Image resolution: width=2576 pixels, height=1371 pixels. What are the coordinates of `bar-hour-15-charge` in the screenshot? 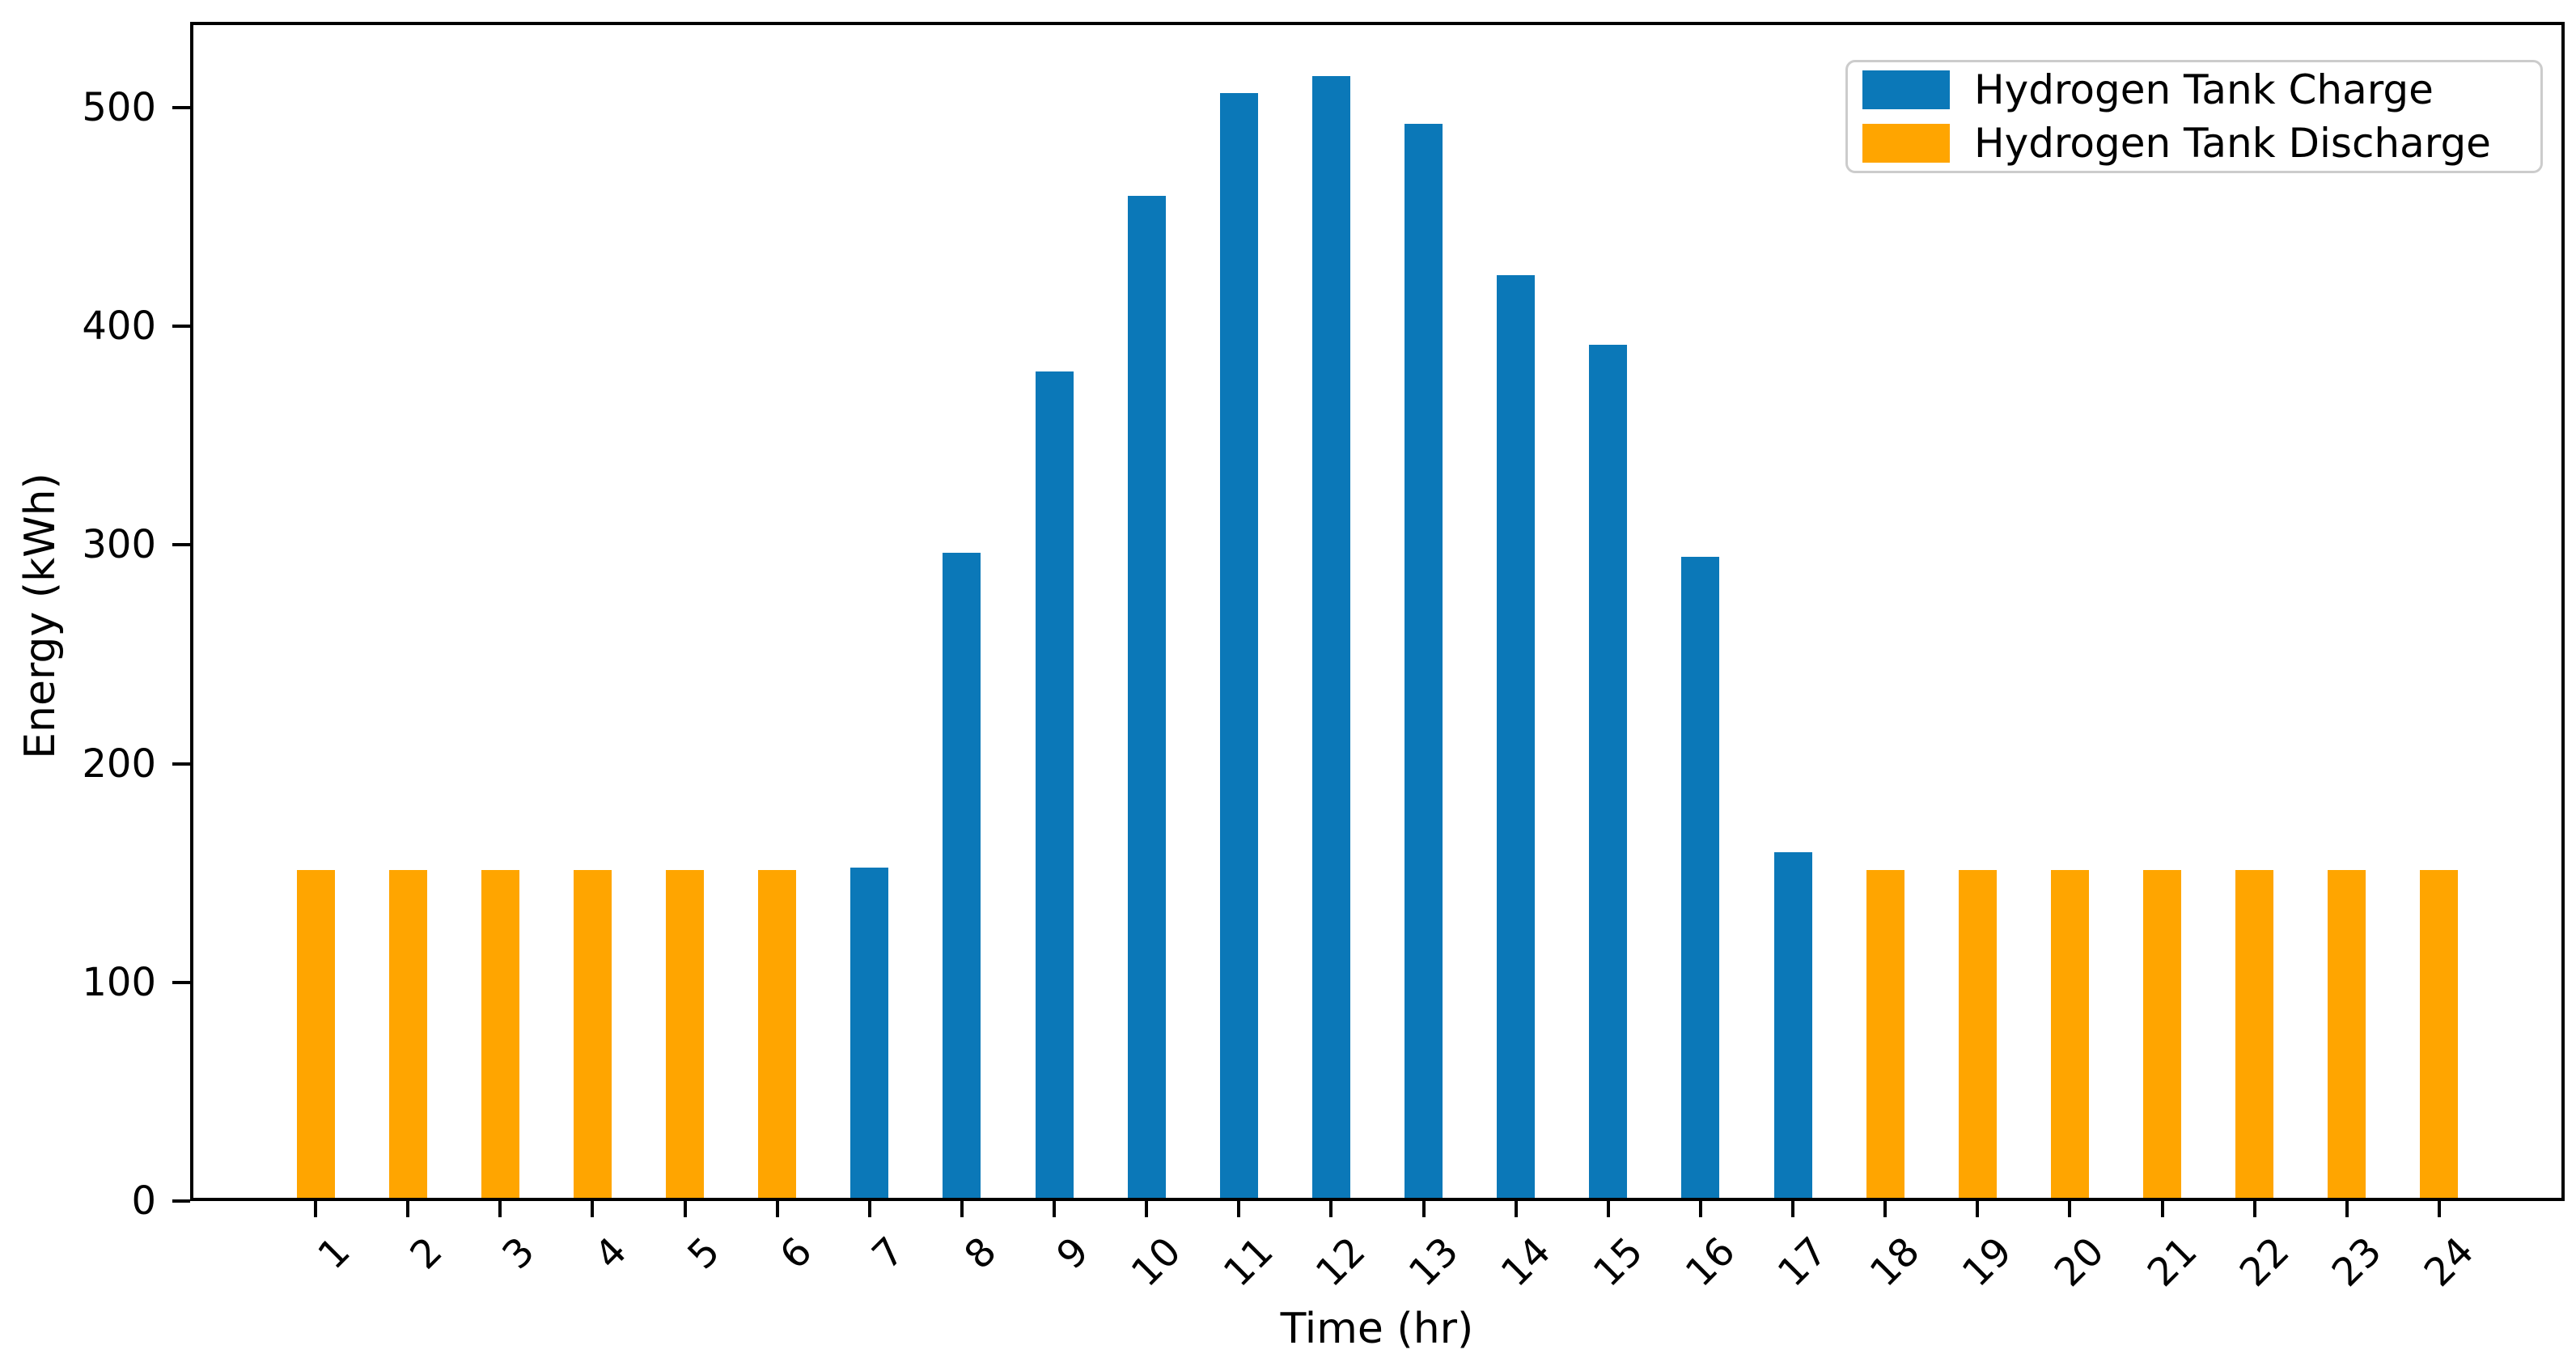 It's located at (1608, 771).